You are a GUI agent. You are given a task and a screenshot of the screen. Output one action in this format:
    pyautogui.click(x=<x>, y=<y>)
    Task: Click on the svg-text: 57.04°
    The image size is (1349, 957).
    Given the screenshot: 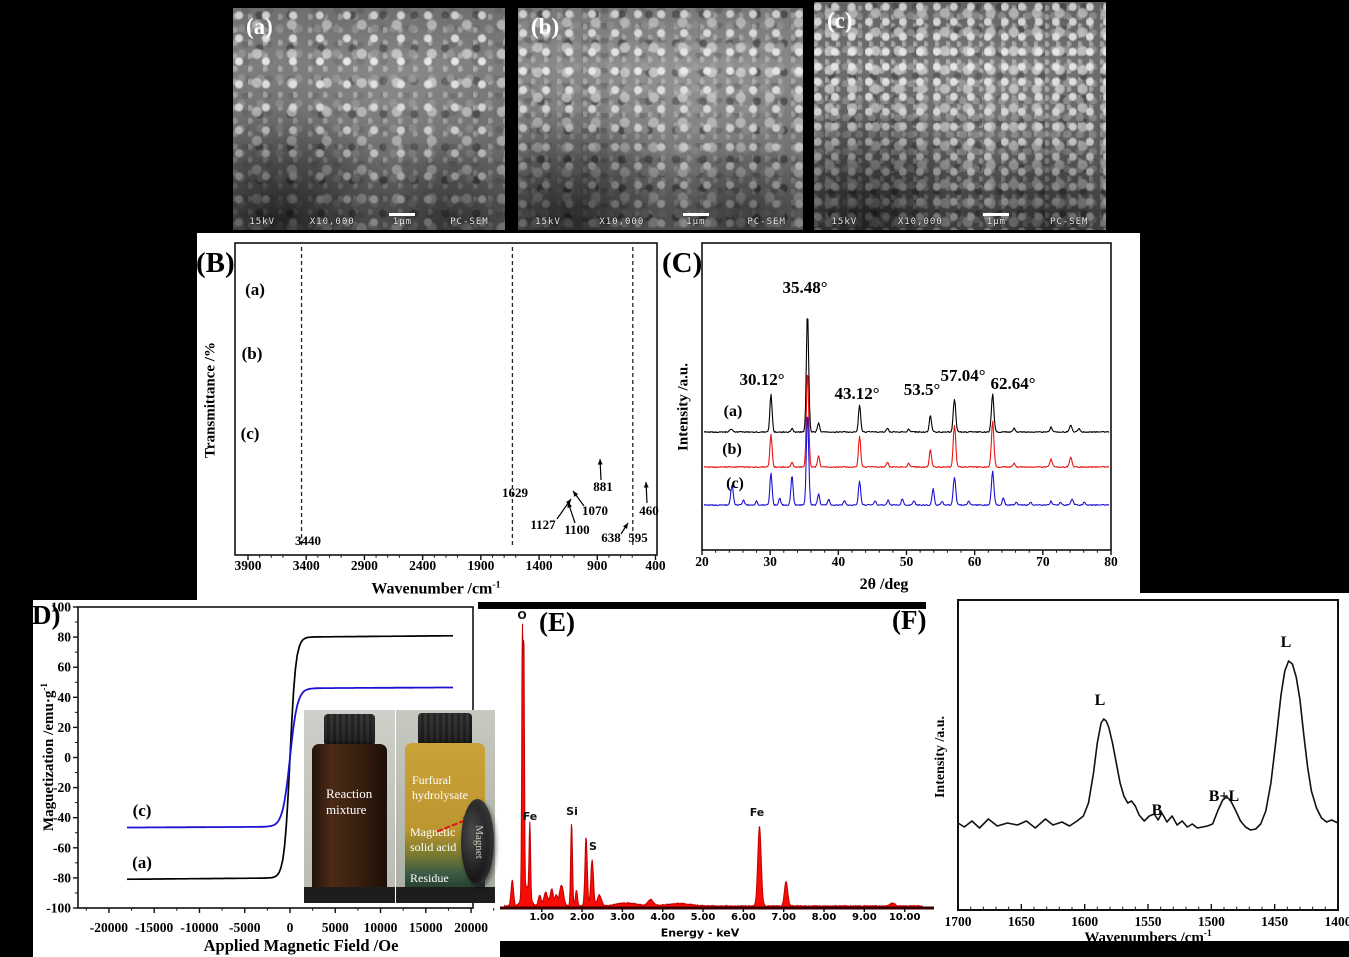 What is the action you would take?
    pyautogui.click(x=962, y=375)
    